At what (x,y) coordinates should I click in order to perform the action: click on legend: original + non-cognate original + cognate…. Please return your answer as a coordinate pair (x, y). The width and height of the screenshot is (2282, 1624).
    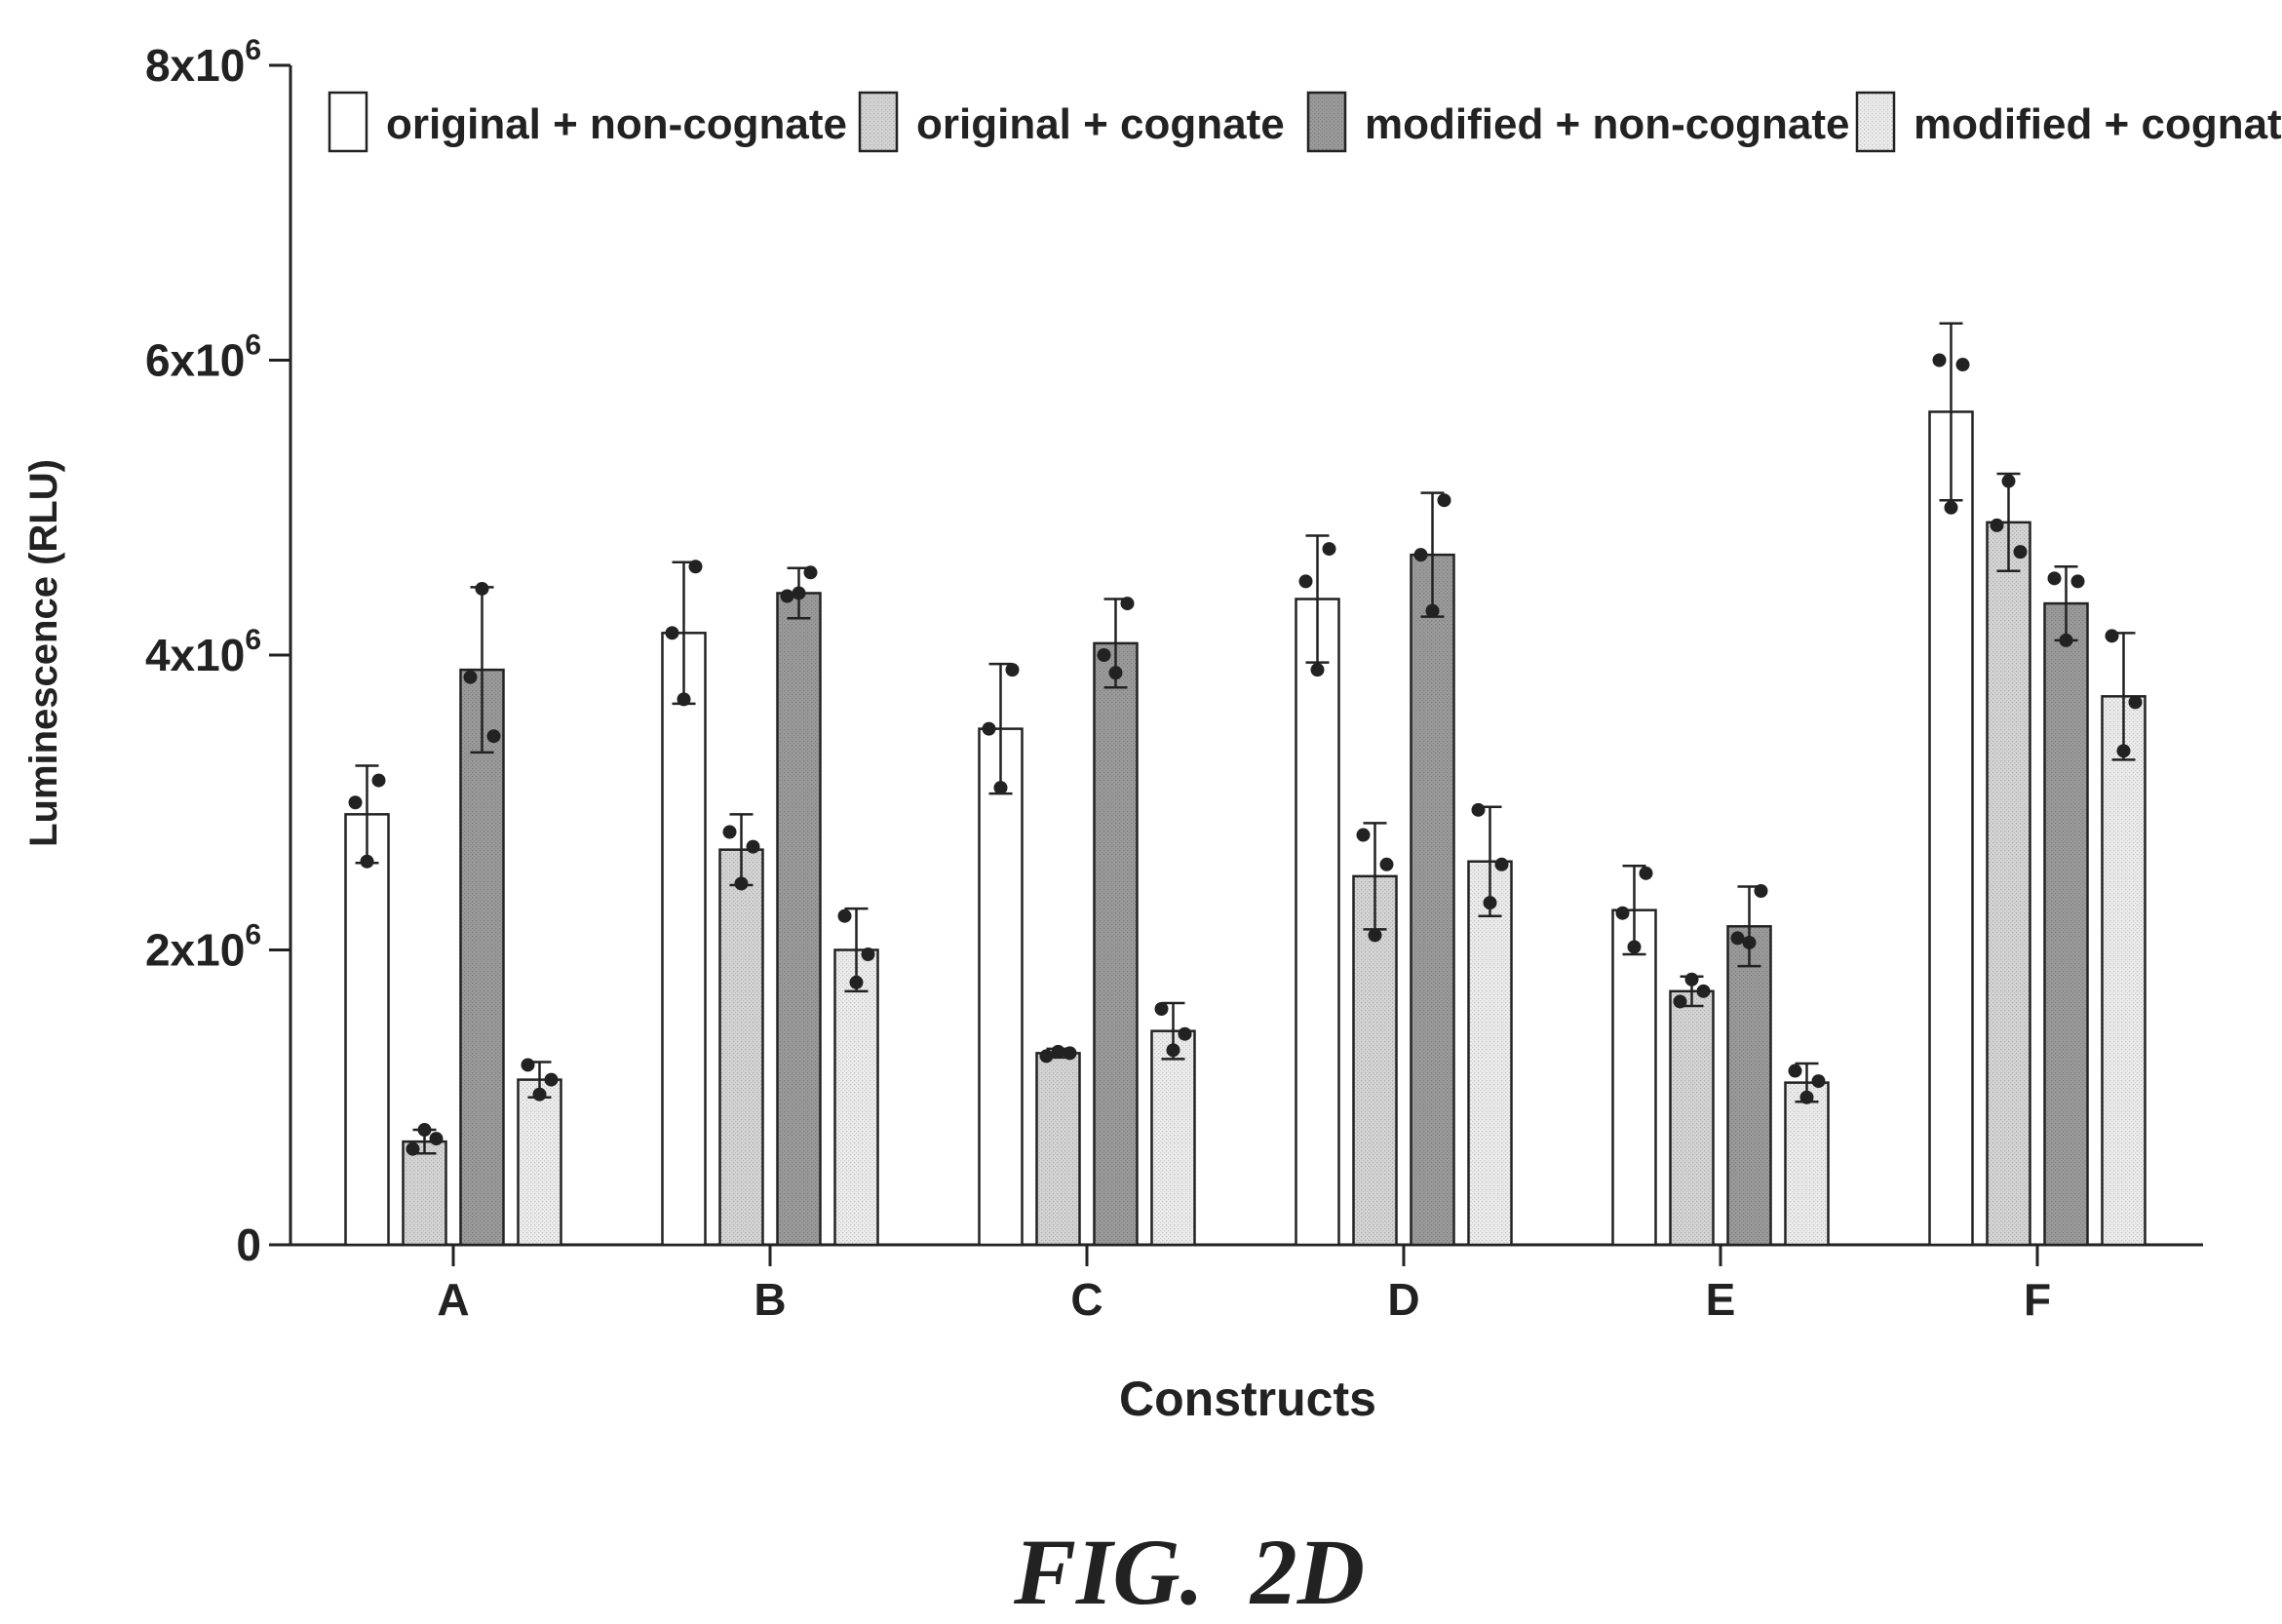
    Looking at the image, I should click on (1305, 122).